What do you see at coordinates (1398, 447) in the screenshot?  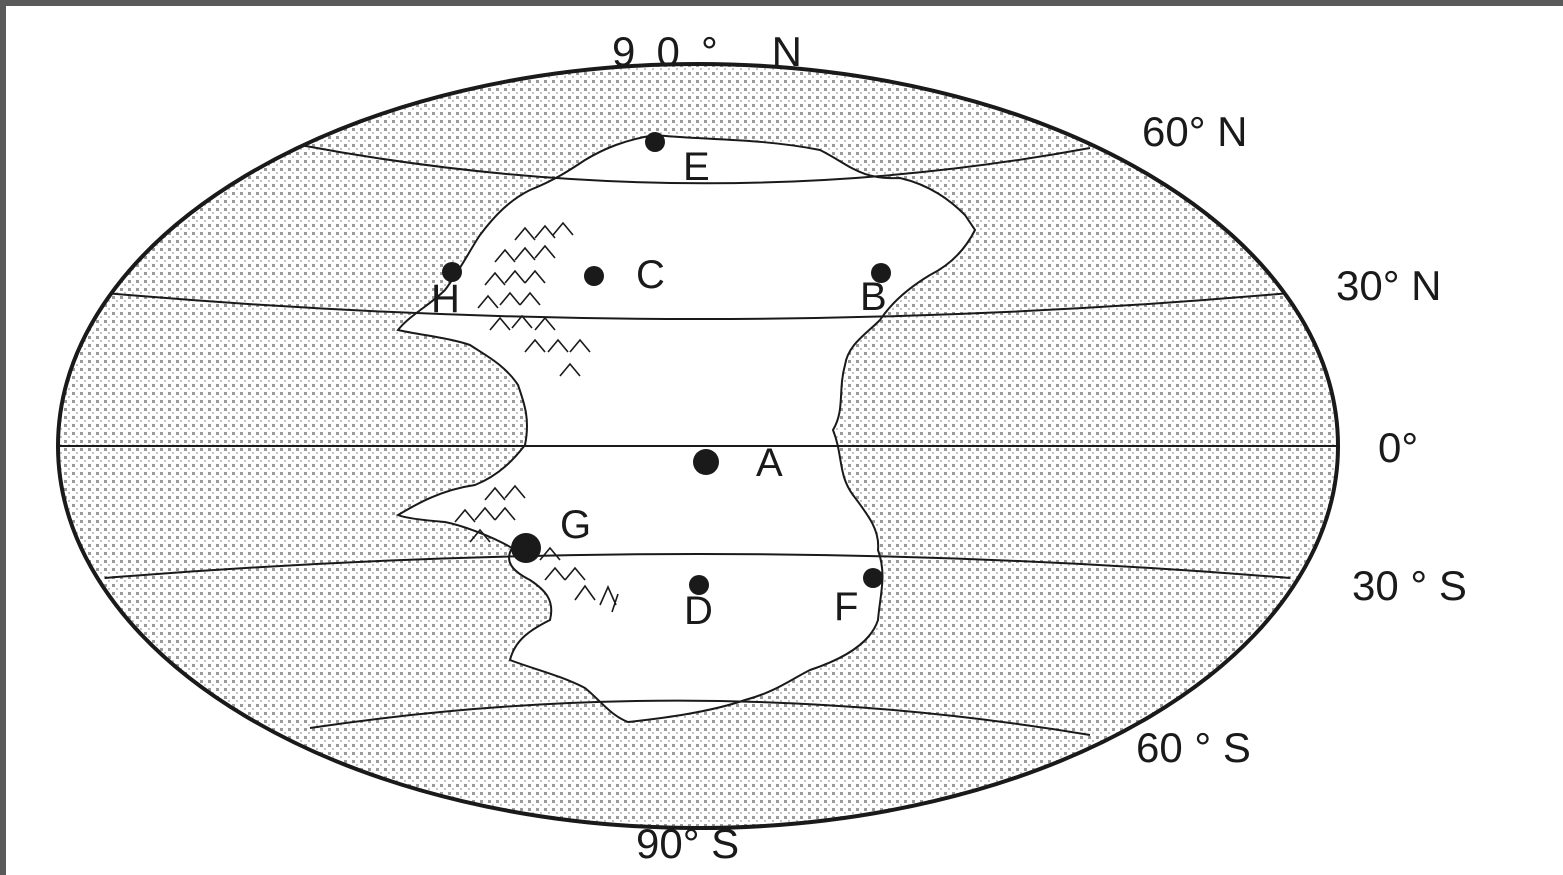 I see `label-equator: 0°` at bounding box center [1398, 447].